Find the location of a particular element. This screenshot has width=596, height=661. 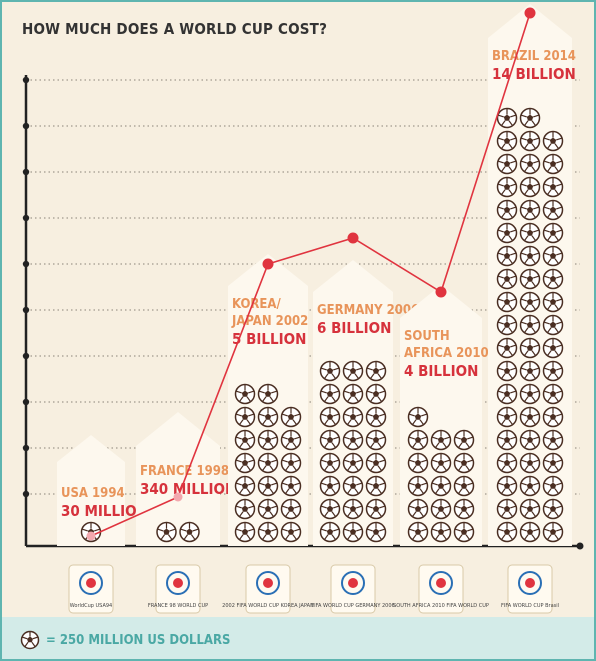

tournament-logo: FRANCE 98 WORLD CUP is located at coordinates (178, 589).